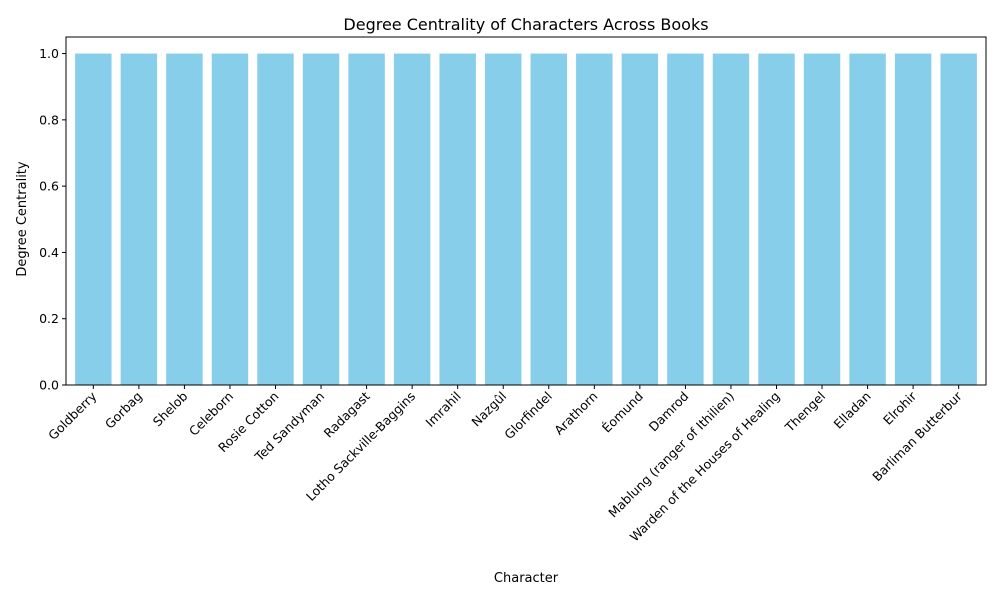 Image resolution: width=1000 pixels, height=600 pixels. Describe the element at coordinates (170, 408) in the screenshot. I see `x-tick-label-2: Shelob` at that location.